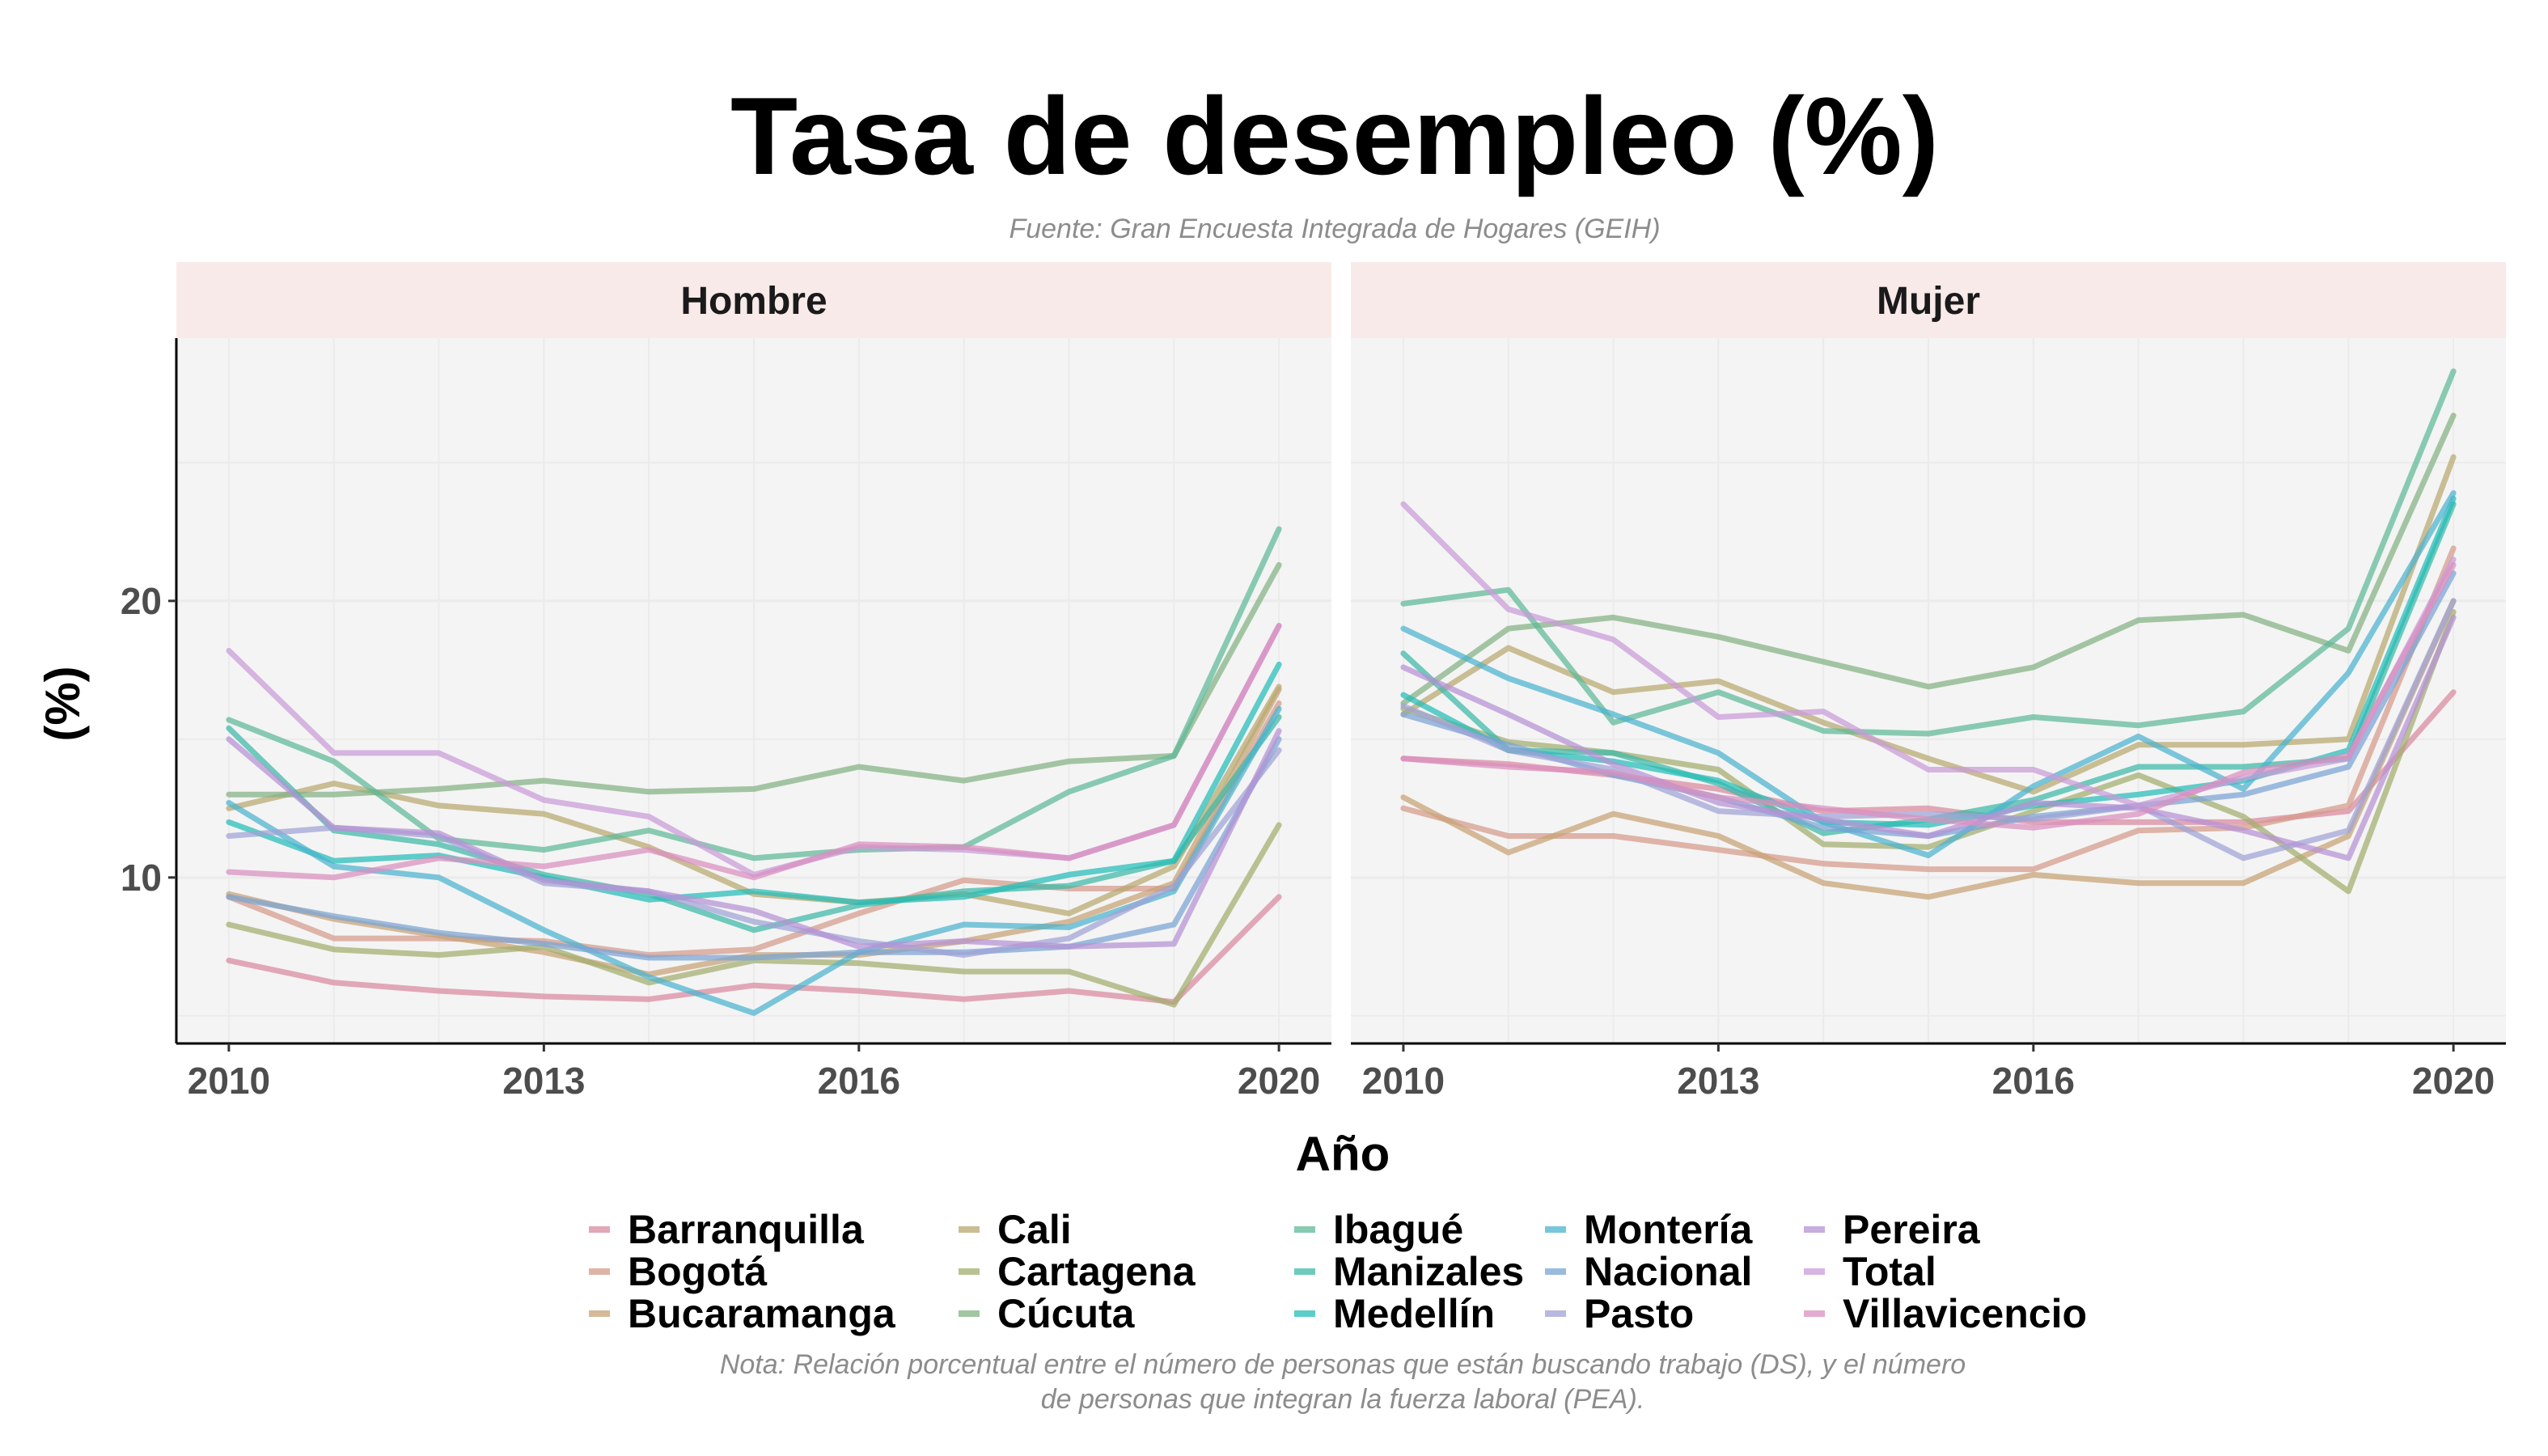 Image resolution: width=2548 pixels, height=1456 pixels. I want to click on legend-item-manizales: Manizales, so click(1409, 1271).